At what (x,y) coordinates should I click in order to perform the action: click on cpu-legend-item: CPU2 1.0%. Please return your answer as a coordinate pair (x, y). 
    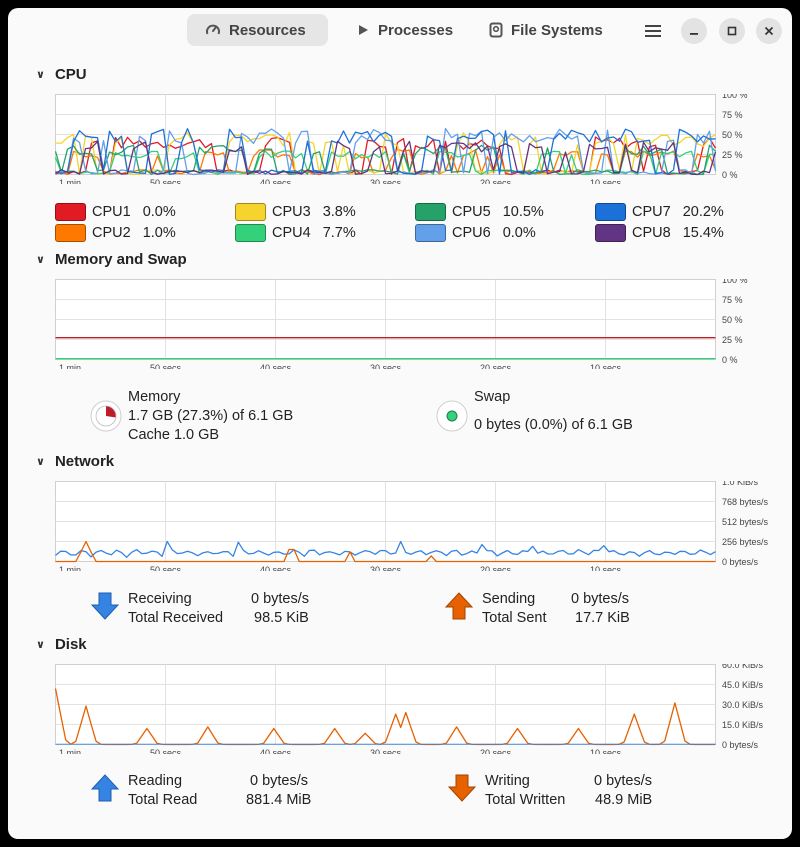
    Looking at the image, I should click on (115, 233).